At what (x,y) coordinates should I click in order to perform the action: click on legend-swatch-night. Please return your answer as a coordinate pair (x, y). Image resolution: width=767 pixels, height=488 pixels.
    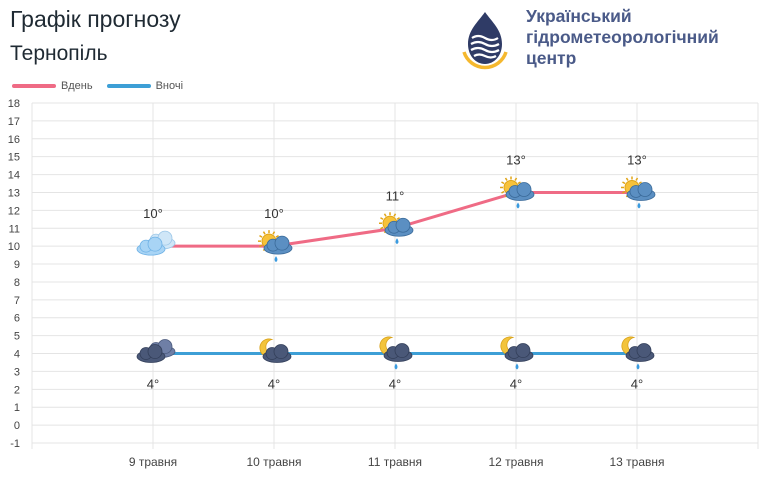
    Looking at the image, I should click on (128, 86).